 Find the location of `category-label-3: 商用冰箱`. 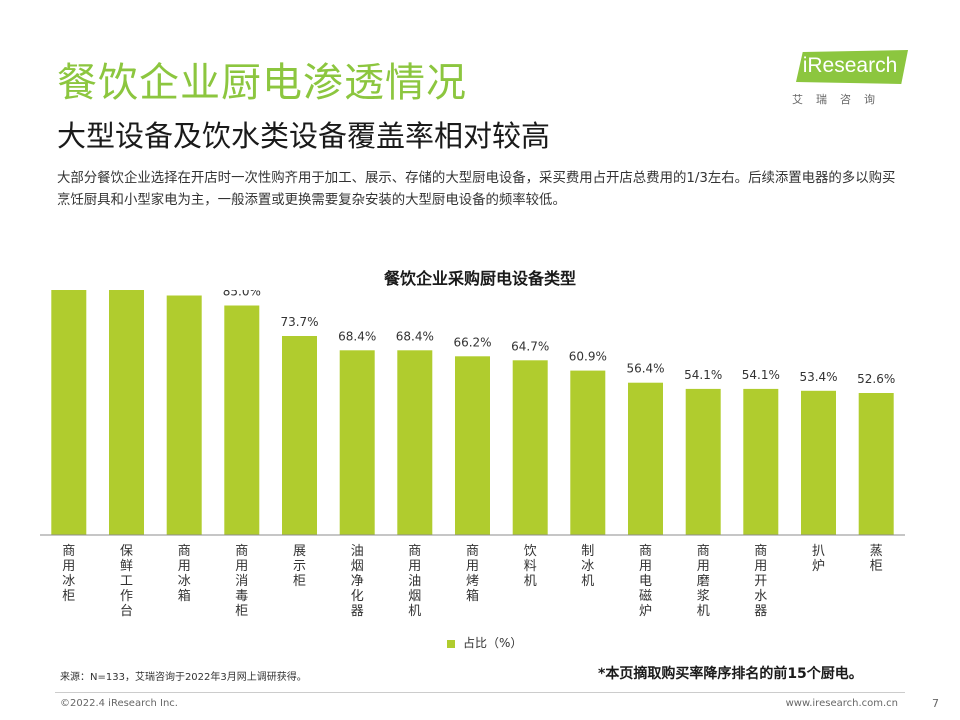

category-label-3: 商用冰箱 is located at coordinates (184, 574).